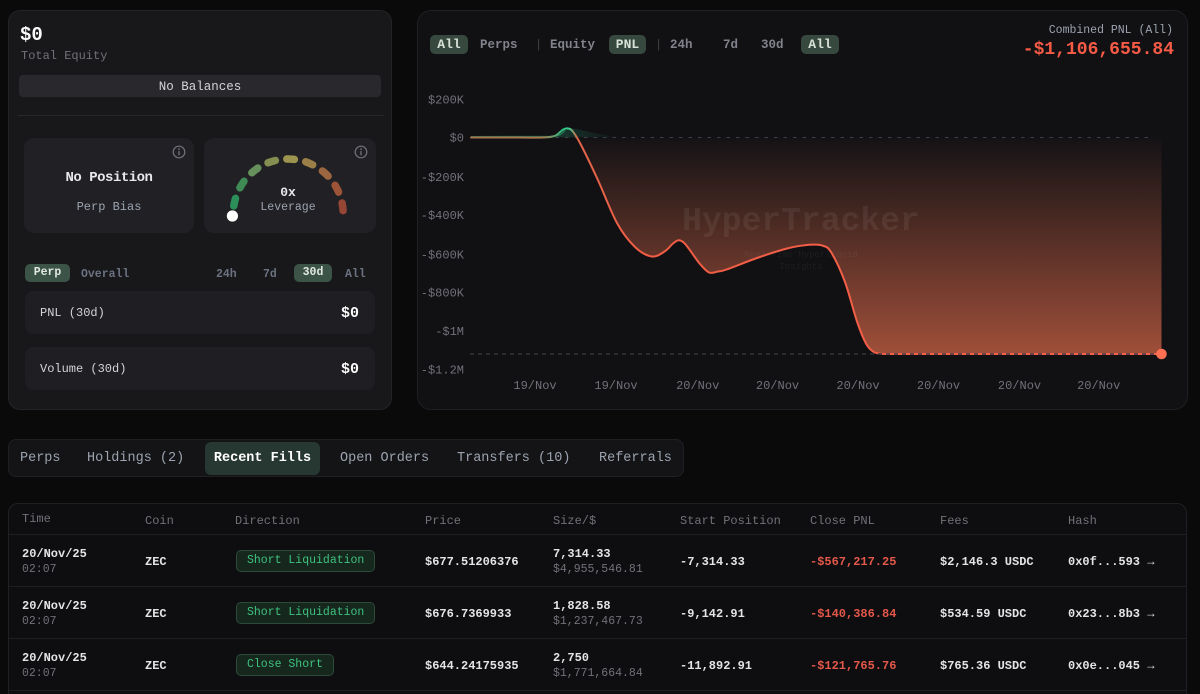  Describe the element at coordinates (446, 101) in the screenshot. I see `svg-text: $200K` at that location.